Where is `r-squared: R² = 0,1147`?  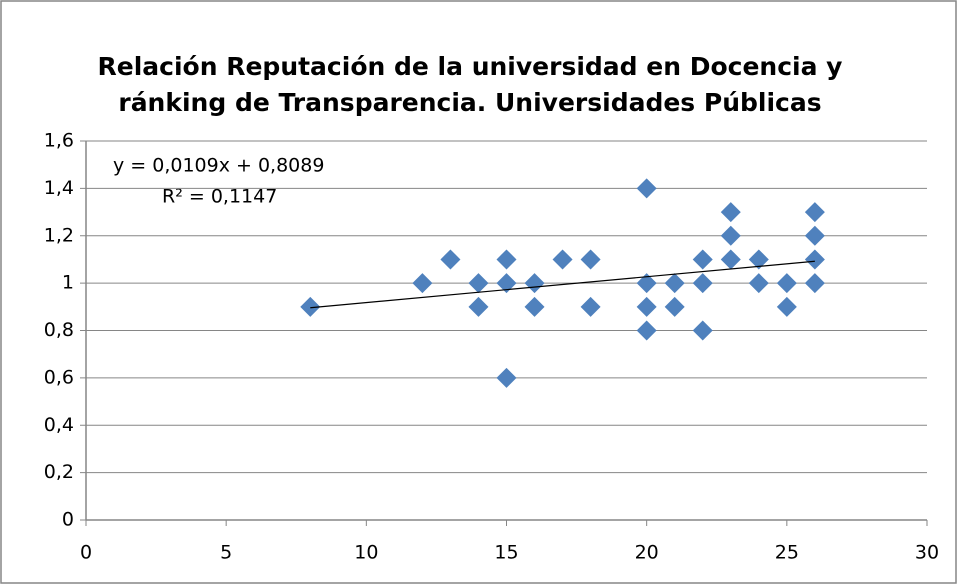
r-squared: R² = 0,1147 is located at coordinates (219, 197).